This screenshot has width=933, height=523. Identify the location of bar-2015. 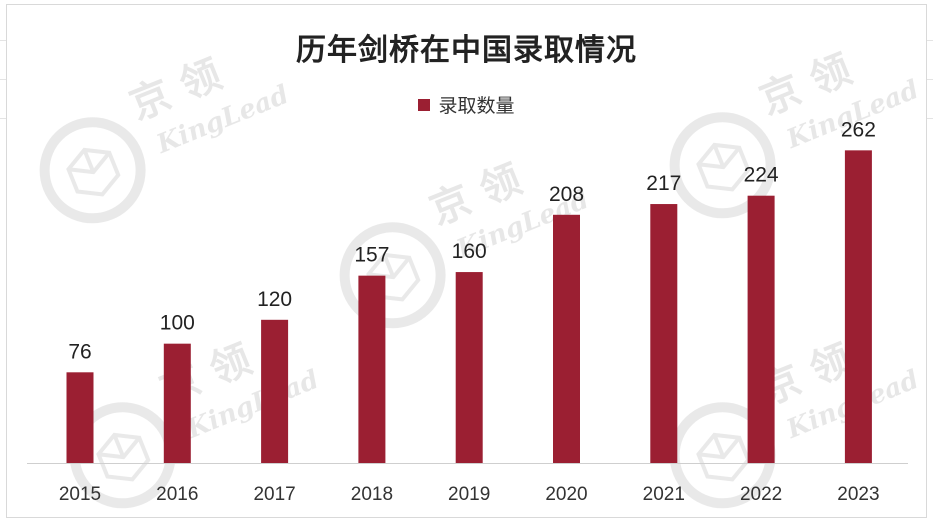
(80, 417).